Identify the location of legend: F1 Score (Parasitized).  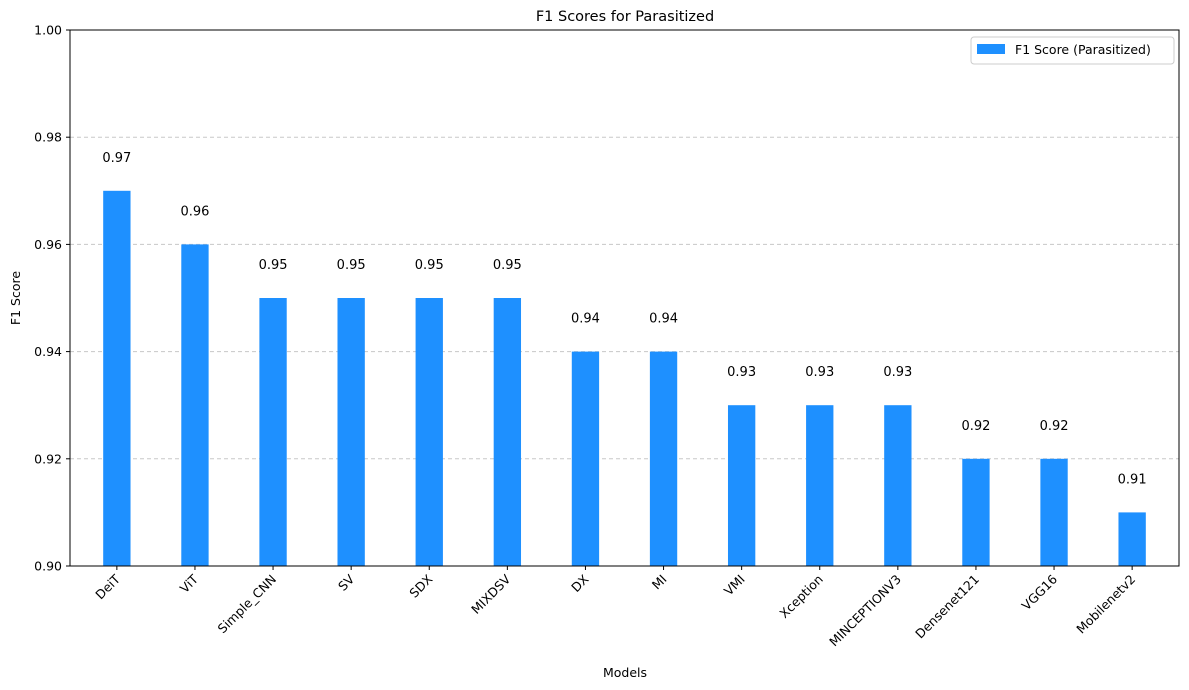
(1072, 50).